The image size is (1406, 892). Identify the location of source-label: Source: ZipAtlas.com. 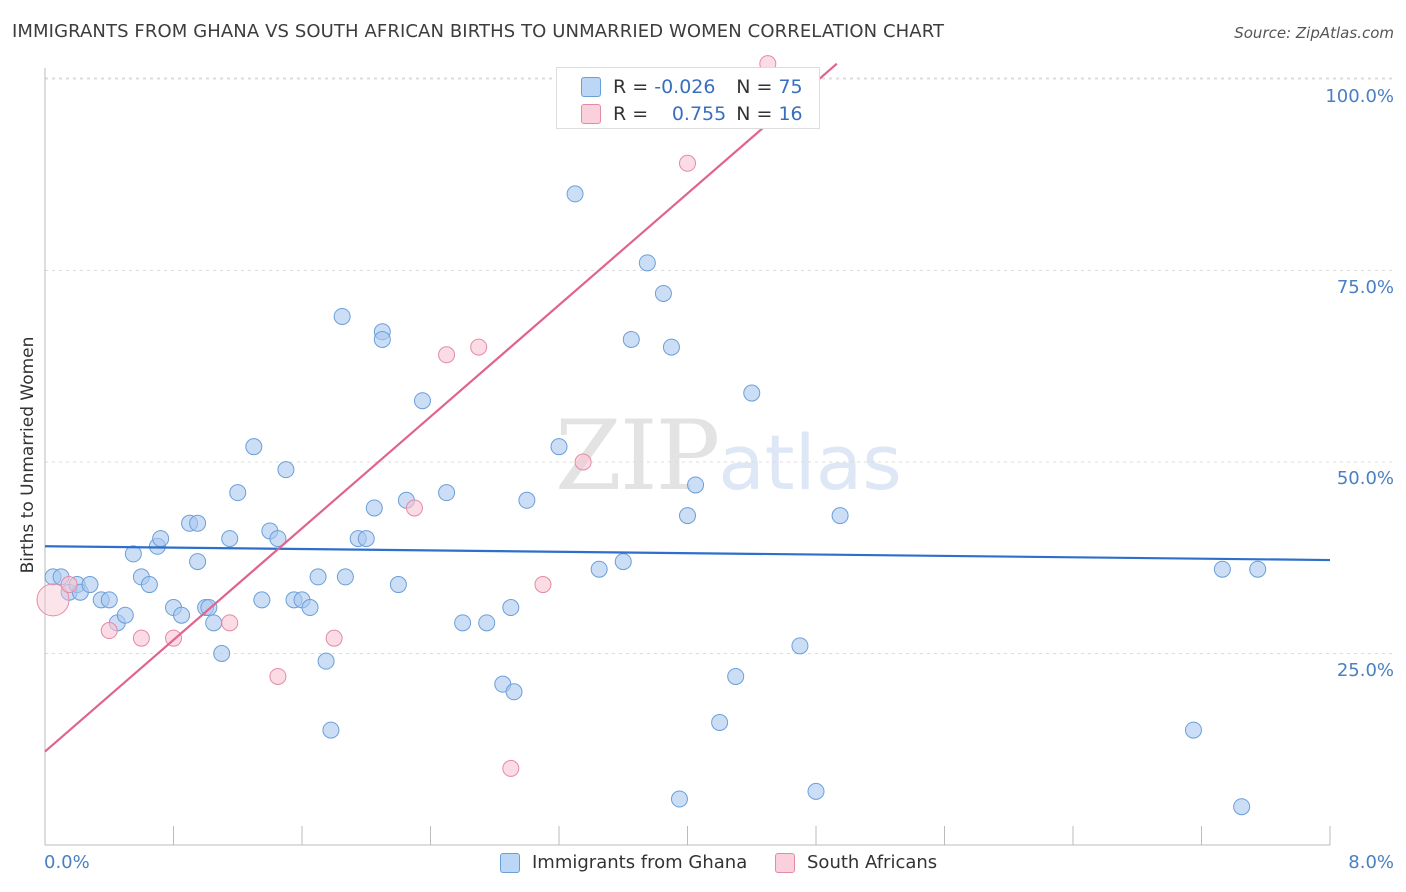
(1314, 33).